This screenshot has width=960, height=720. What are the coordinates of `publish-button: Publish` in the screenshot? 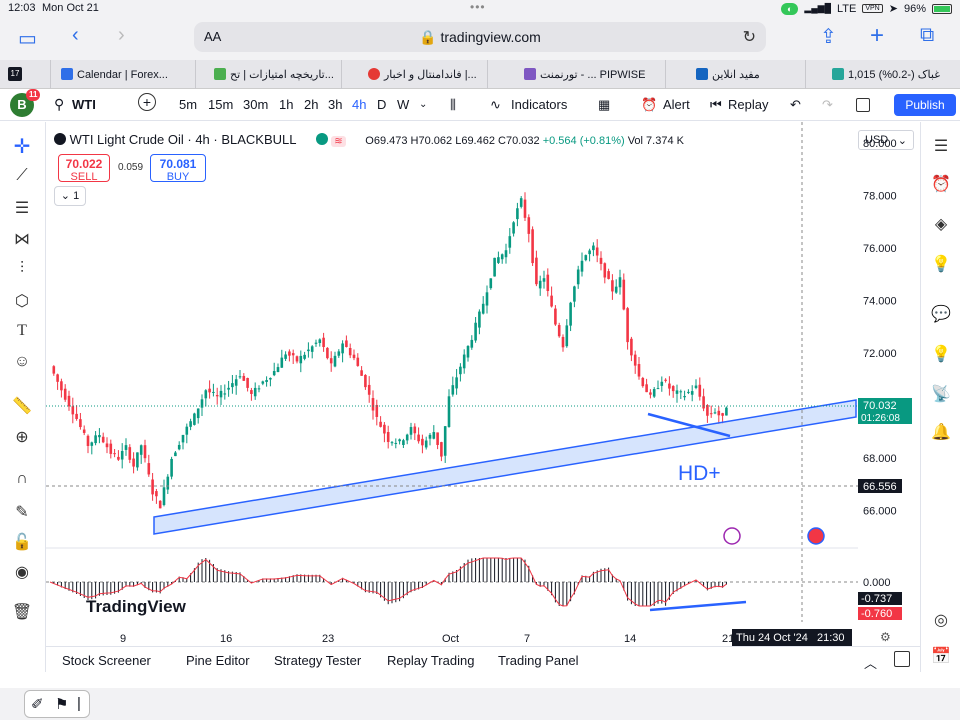 It's located at (925, 105).